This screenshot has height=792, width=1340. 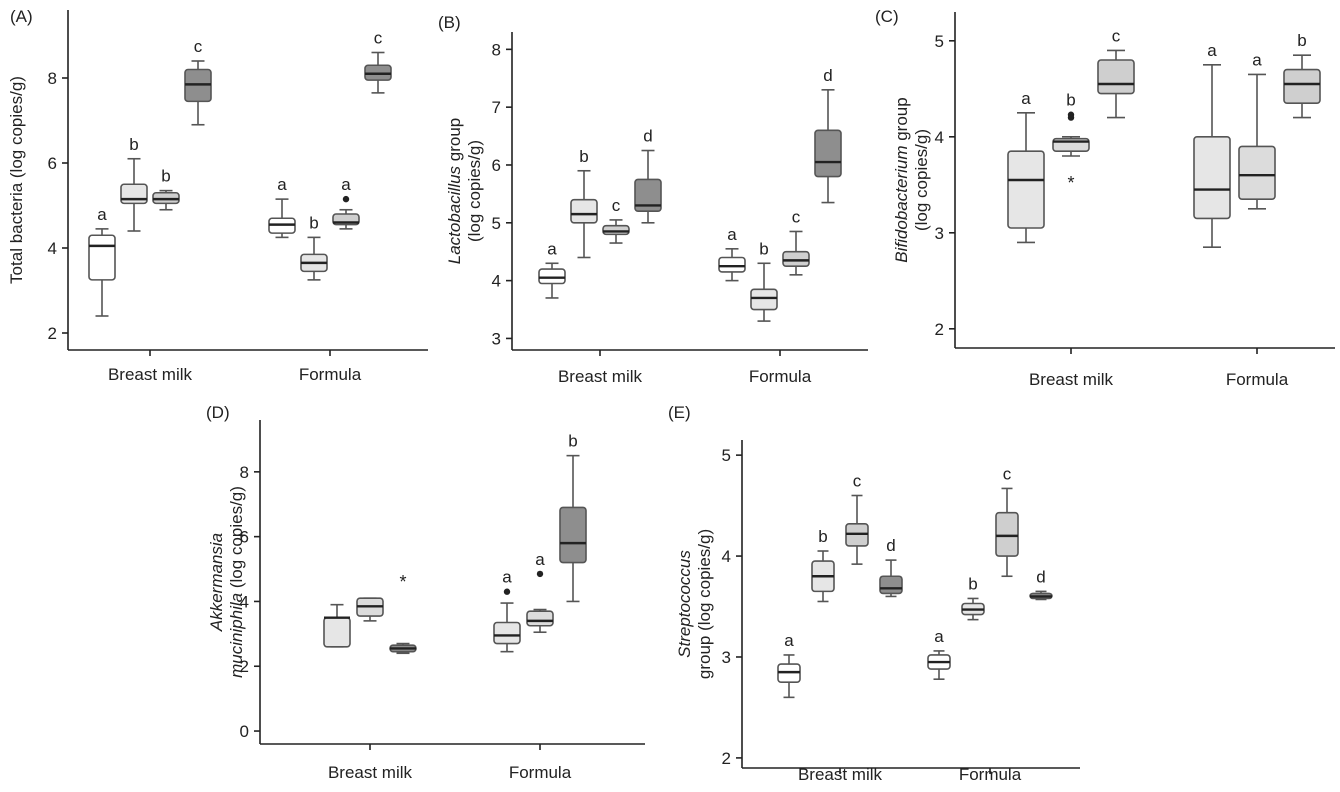 What do you see at coordinates (218, 412) in the screenshot?
I see `panel-label: (D)` at bounding box center [218, 412].